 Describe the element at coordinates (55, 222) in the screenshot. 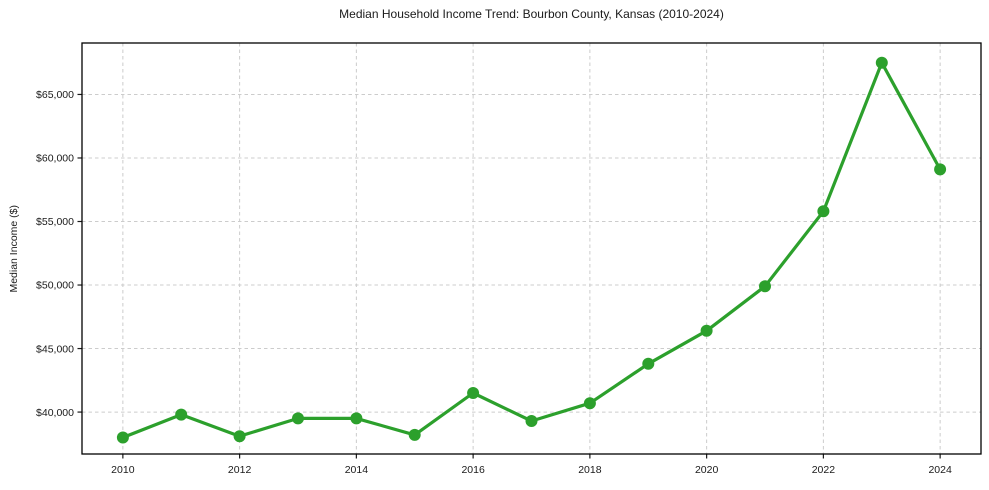

I see `y-tick-label: $55,000` at that location.